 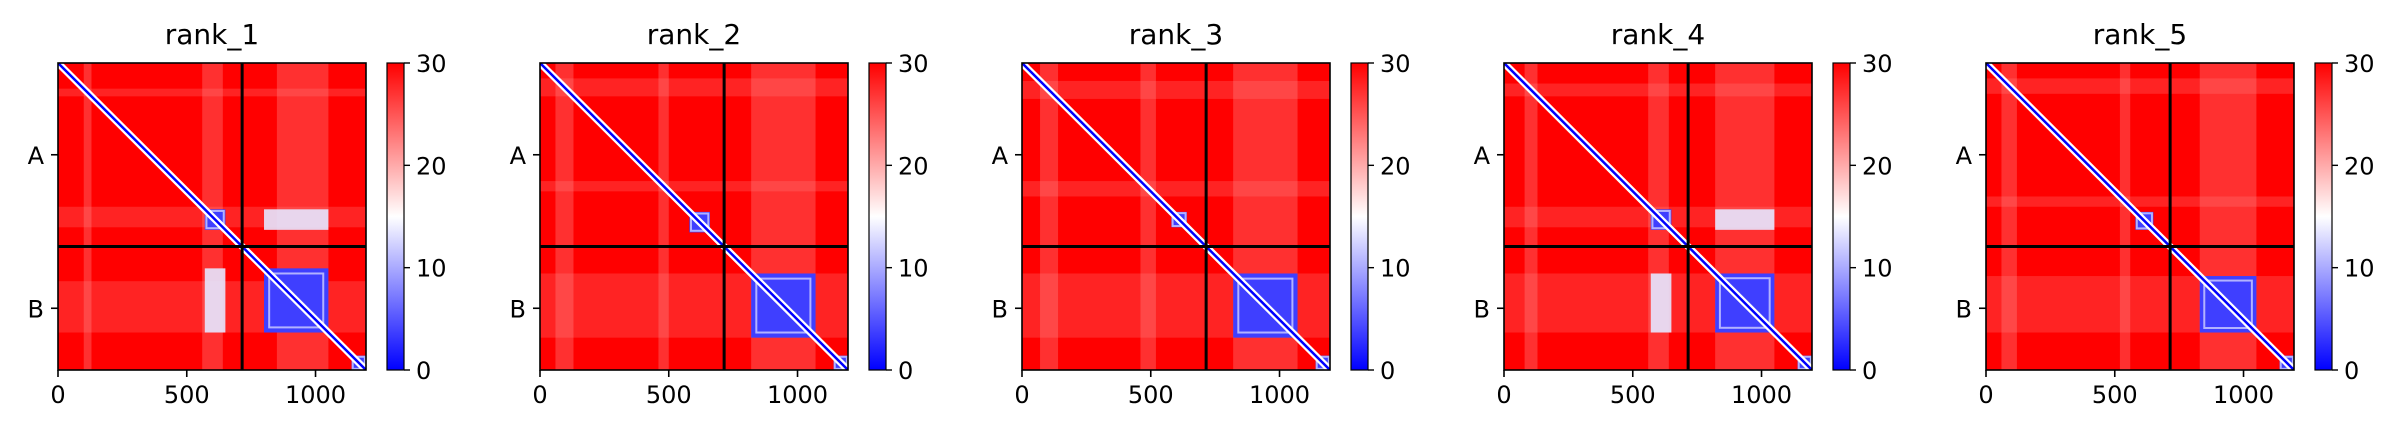 I want to click on panel-title: rank_1, so click(x=212, y=34).